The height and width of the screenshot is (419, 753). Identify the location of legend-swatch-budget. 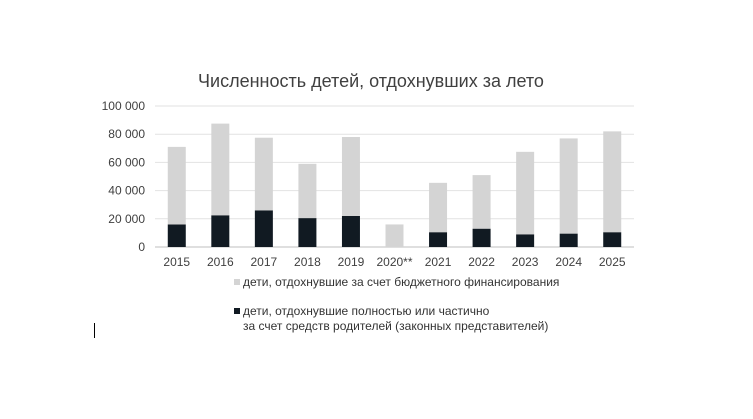
(237, 282).